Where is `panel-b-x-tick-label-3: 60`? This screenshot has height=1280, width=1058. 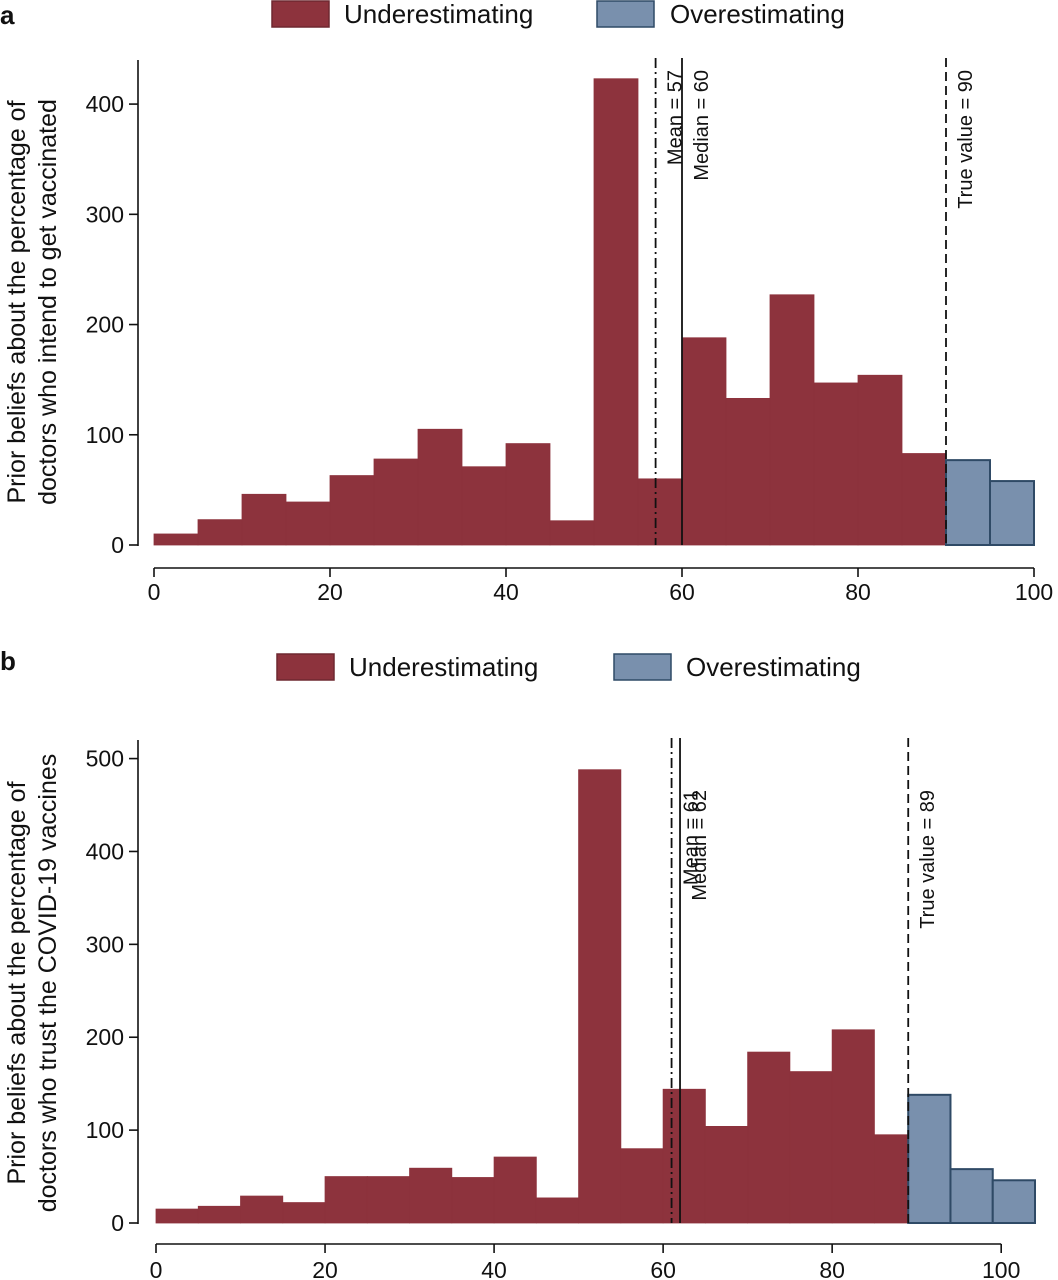
panel-b-x-tick-label-3: 60 is located at coordinates (663, 1268).